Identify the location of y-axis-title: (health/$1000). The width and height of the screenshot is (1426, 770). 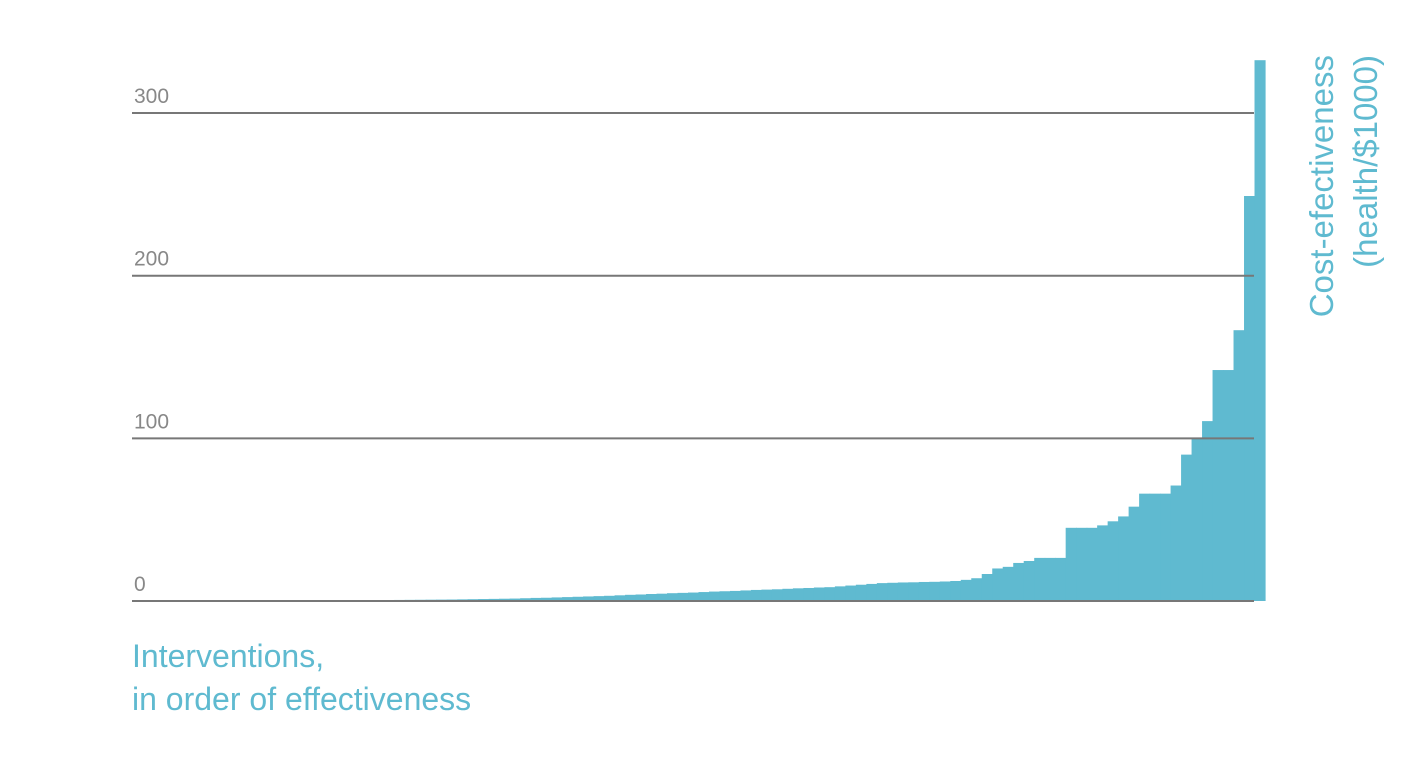
(1365, 161).